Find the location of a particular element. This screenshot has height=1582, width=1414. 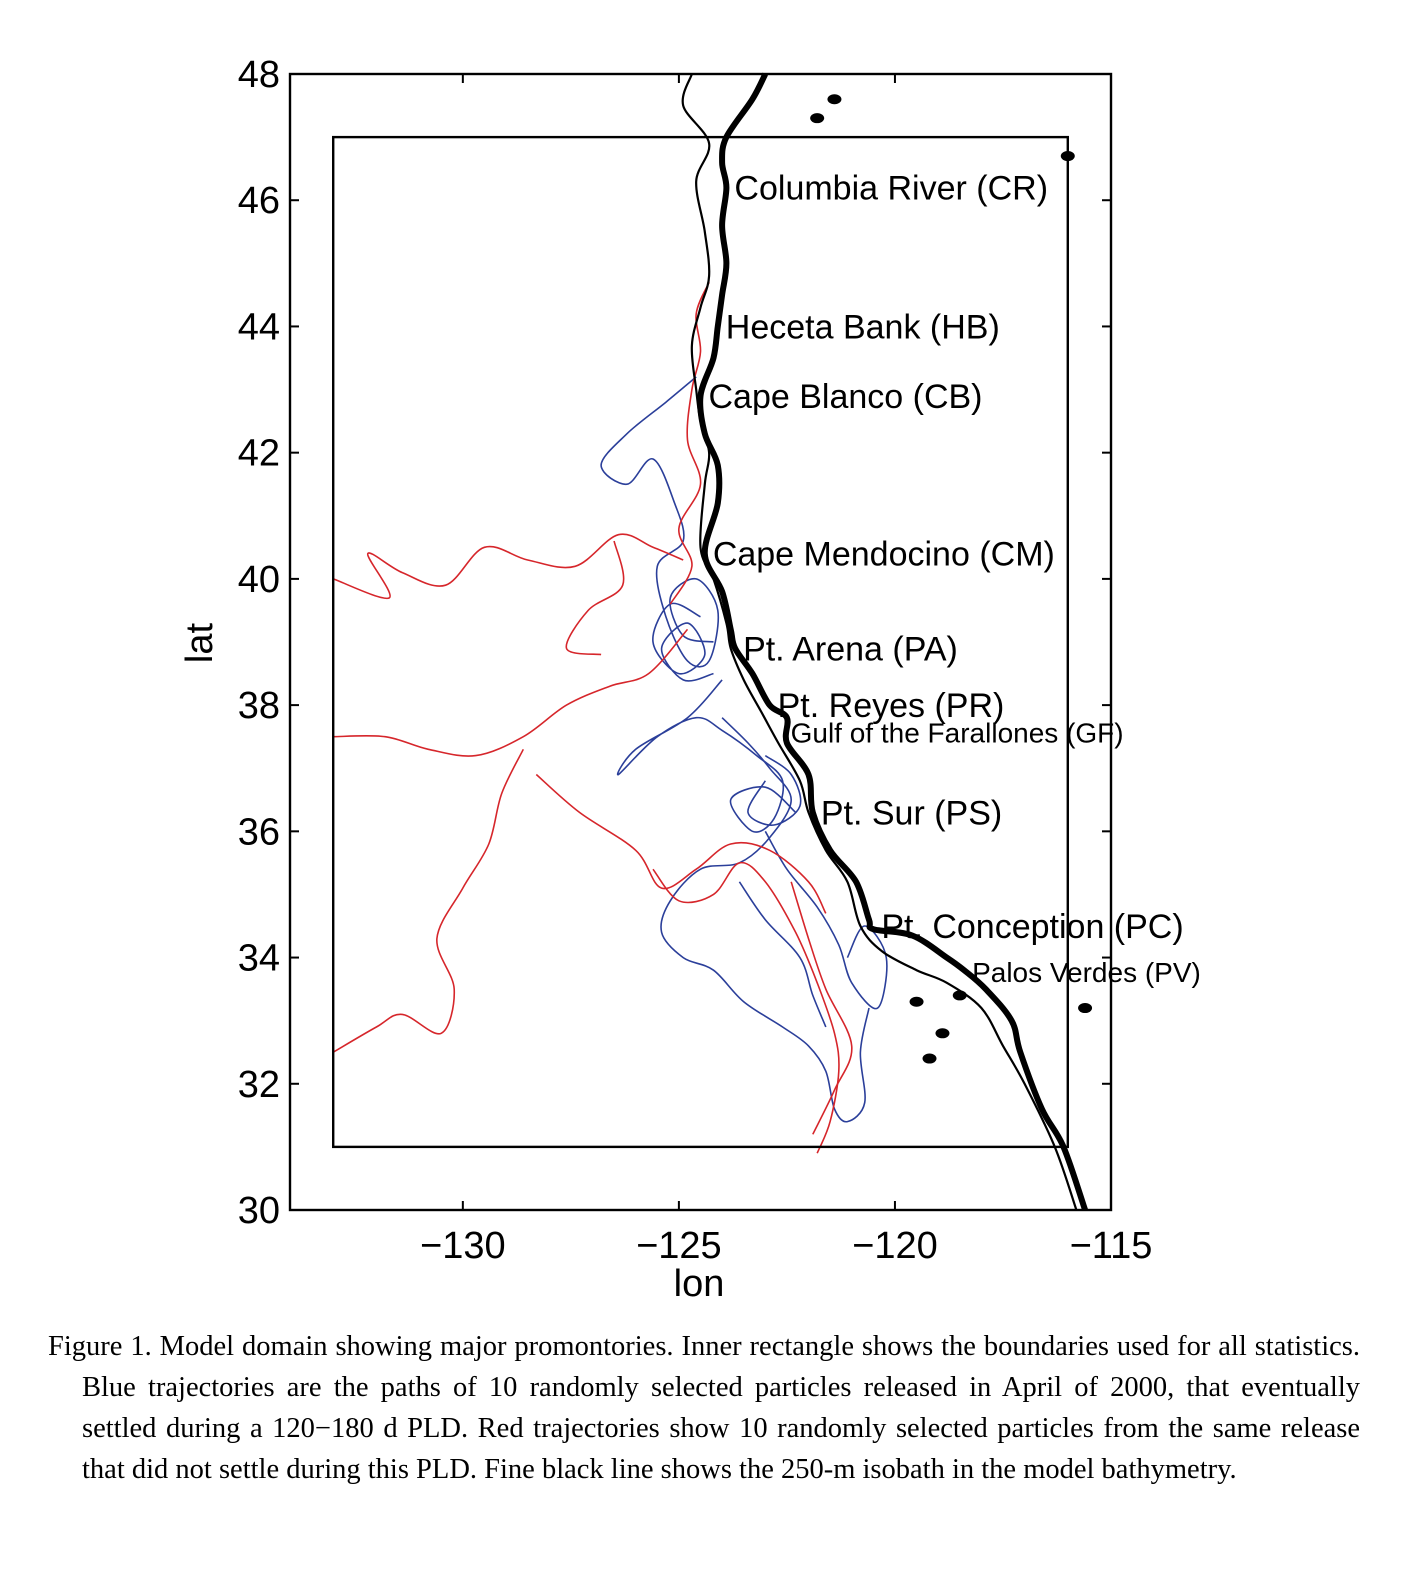

x-tick-label: −130 is located at coordinates (463, 1246).